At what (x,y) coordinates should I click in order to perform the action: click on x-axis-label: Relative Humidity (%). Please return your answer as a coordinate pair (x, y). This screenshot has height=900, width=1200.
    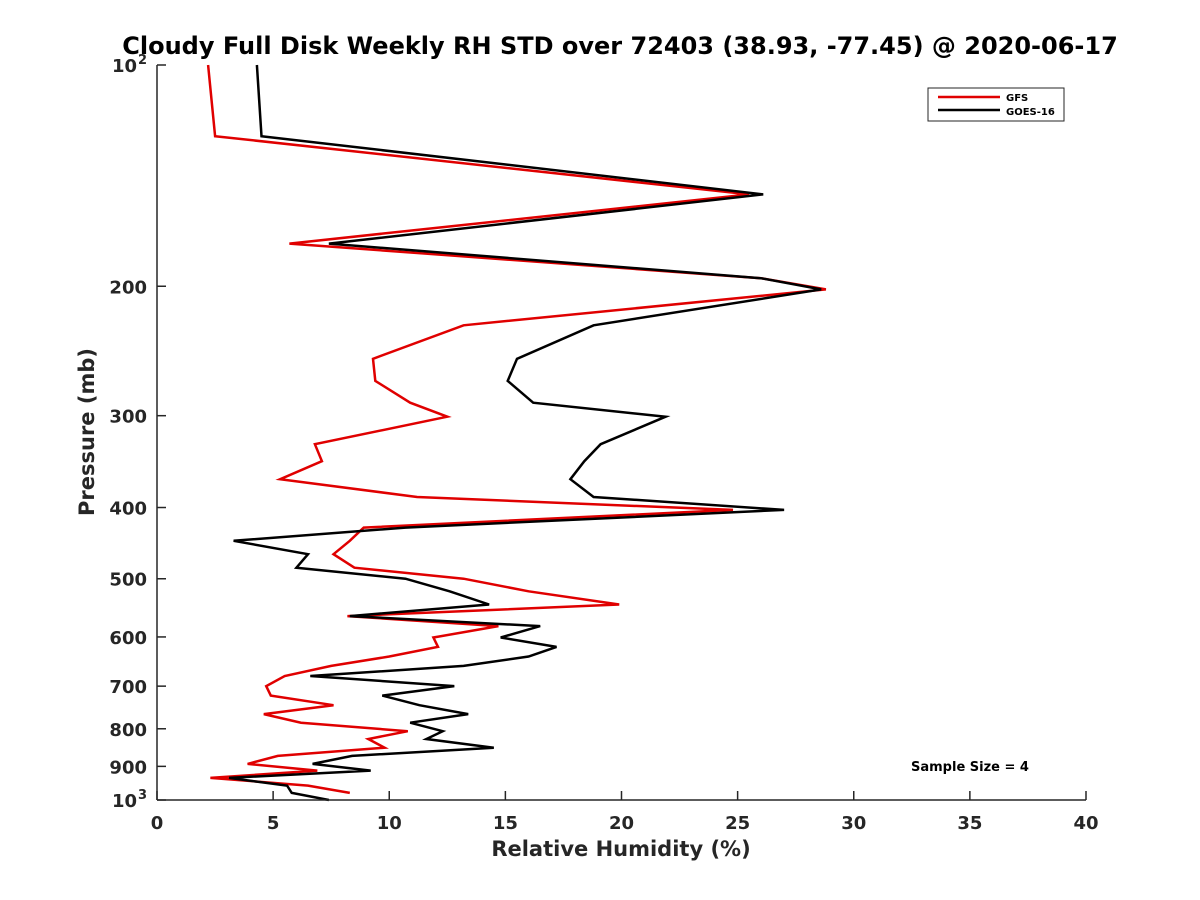
    Looking at the image, I should click on (620, 849).